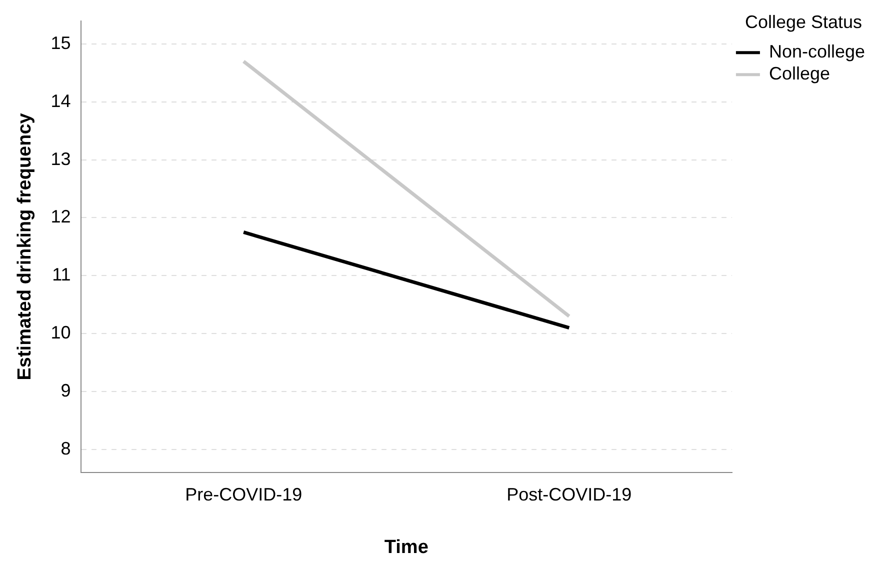 This screenshot has width=883, height=569. What do you see at coordinates (406, 547) in the screenshot?
I see `x-axis-title: Time` at bounding box center [406, 547].